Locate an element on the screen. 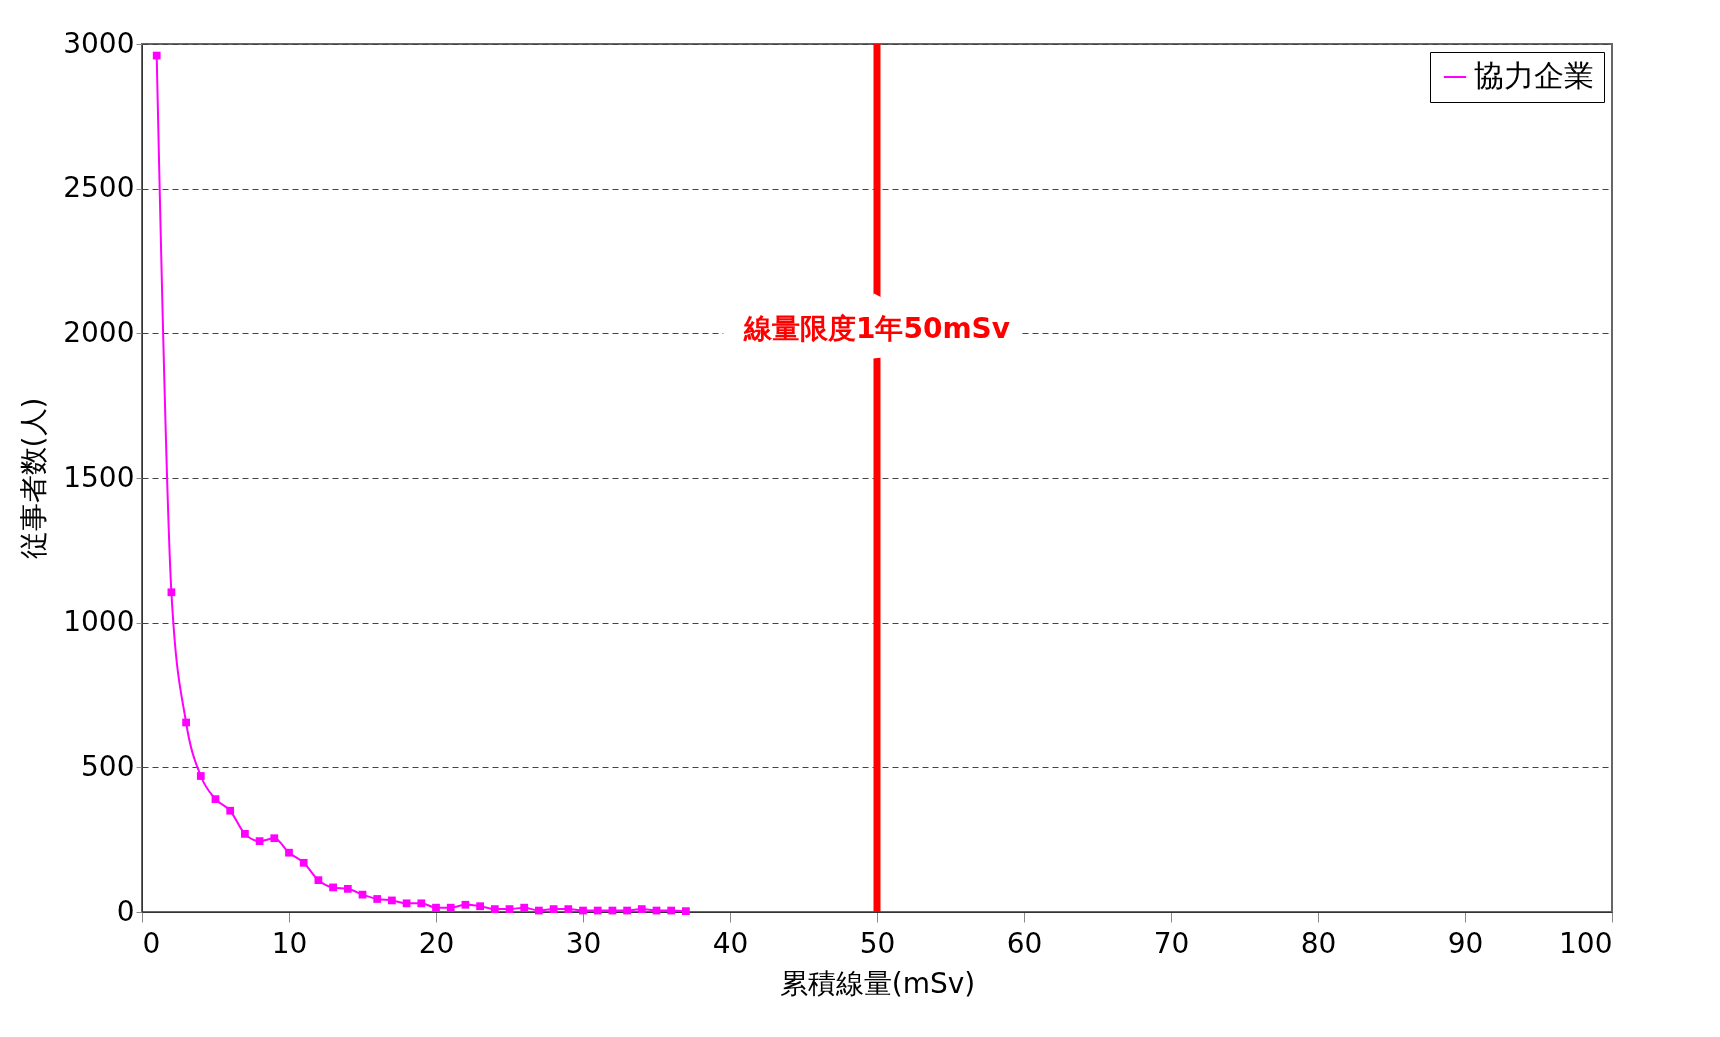 The width and height of the screenshot is (1720, 1037). y-axis-title: 従事者数(人) is located at coordinates (34, 478).